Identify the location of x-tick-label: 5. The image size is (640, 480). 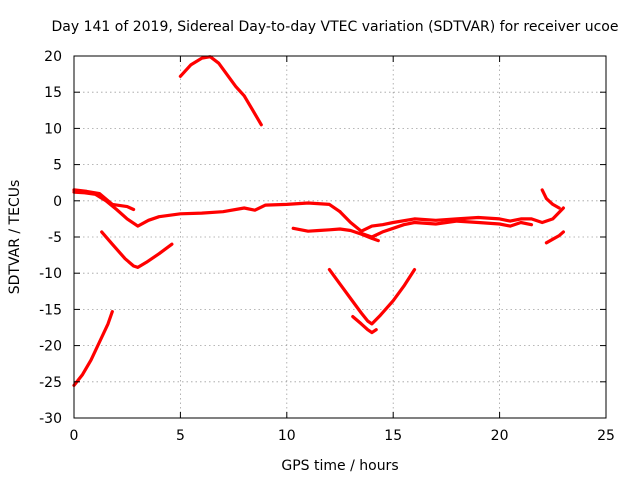
(180, 436).